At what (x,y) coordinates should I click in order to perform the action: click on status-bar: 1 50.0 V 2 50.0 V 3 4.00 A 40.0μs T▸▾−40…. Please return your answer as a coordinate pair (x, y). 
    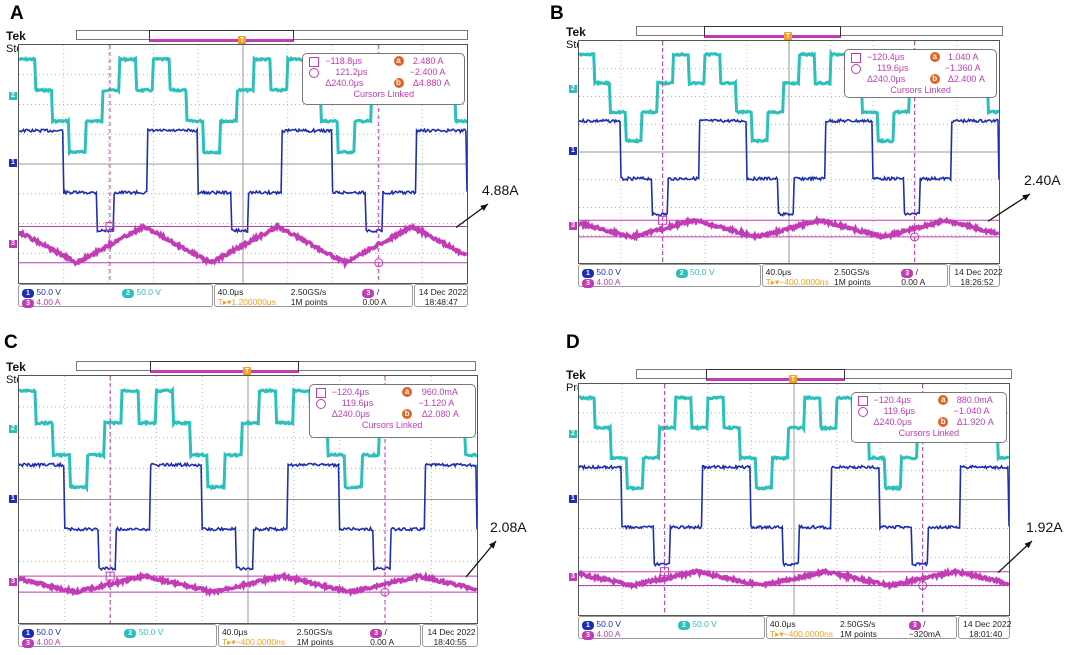
    Looking at the image, I should click on (790, 276).